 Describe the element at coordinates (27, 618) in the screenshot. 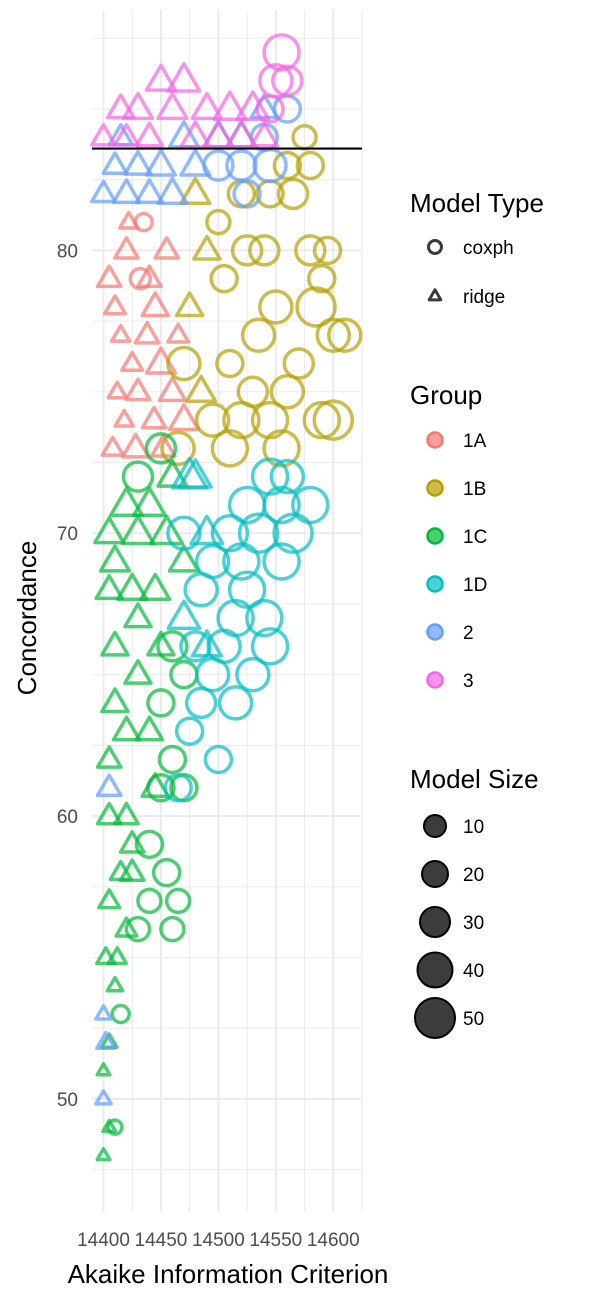

I see `y-axis-label: Concordance` at that location.